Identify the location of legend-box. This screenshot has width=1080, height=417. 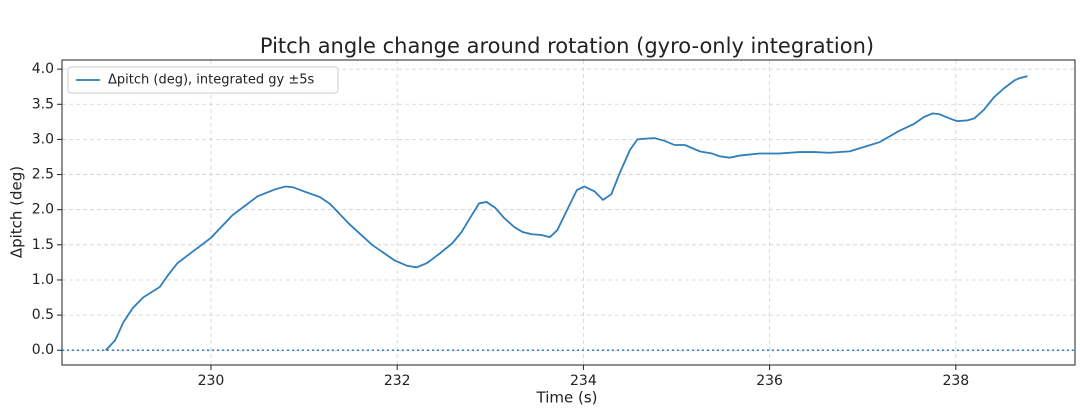
(203, 80).